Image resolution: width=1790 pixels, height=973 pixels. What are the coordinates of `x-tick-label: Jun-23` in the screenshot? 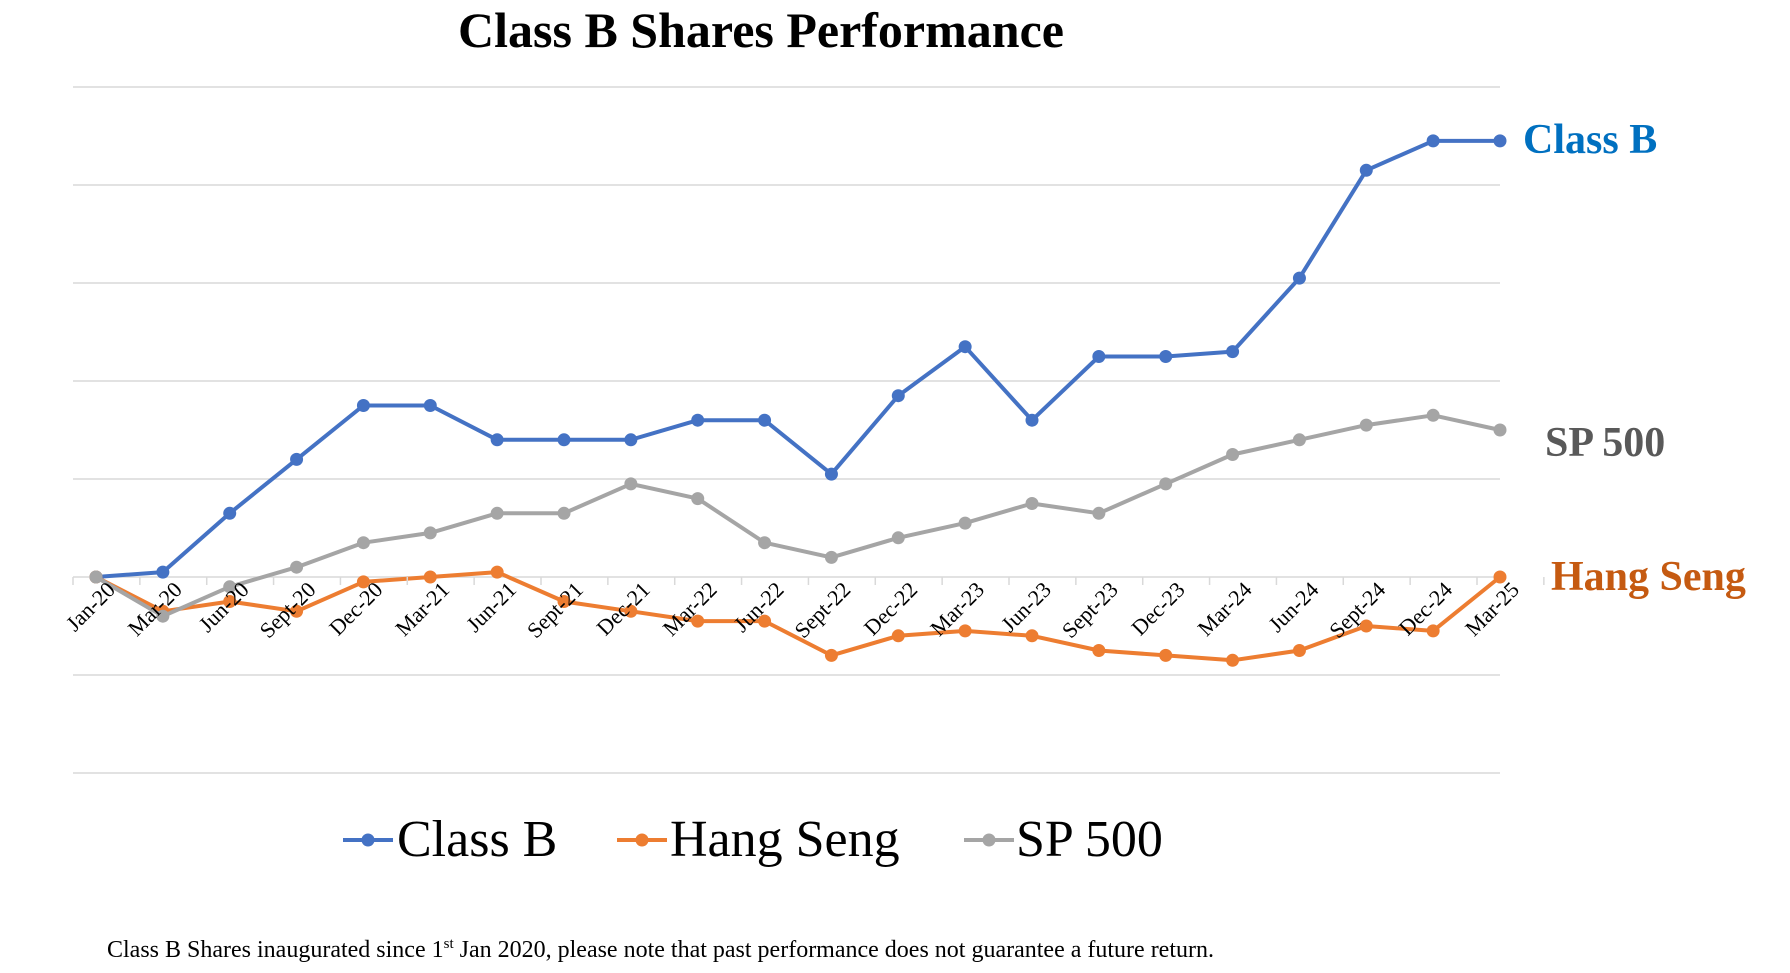 It's located at (1026, 607).